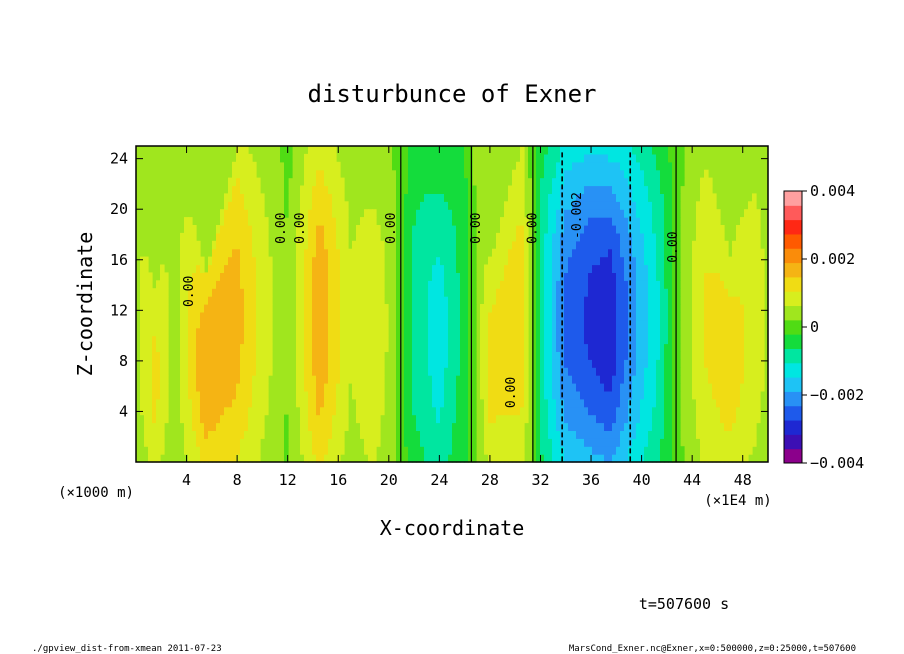  What do you see at coordinates (119, 260) in the screenshot?
I see `y-tick-label: 16` at bounding box center [119, 260].